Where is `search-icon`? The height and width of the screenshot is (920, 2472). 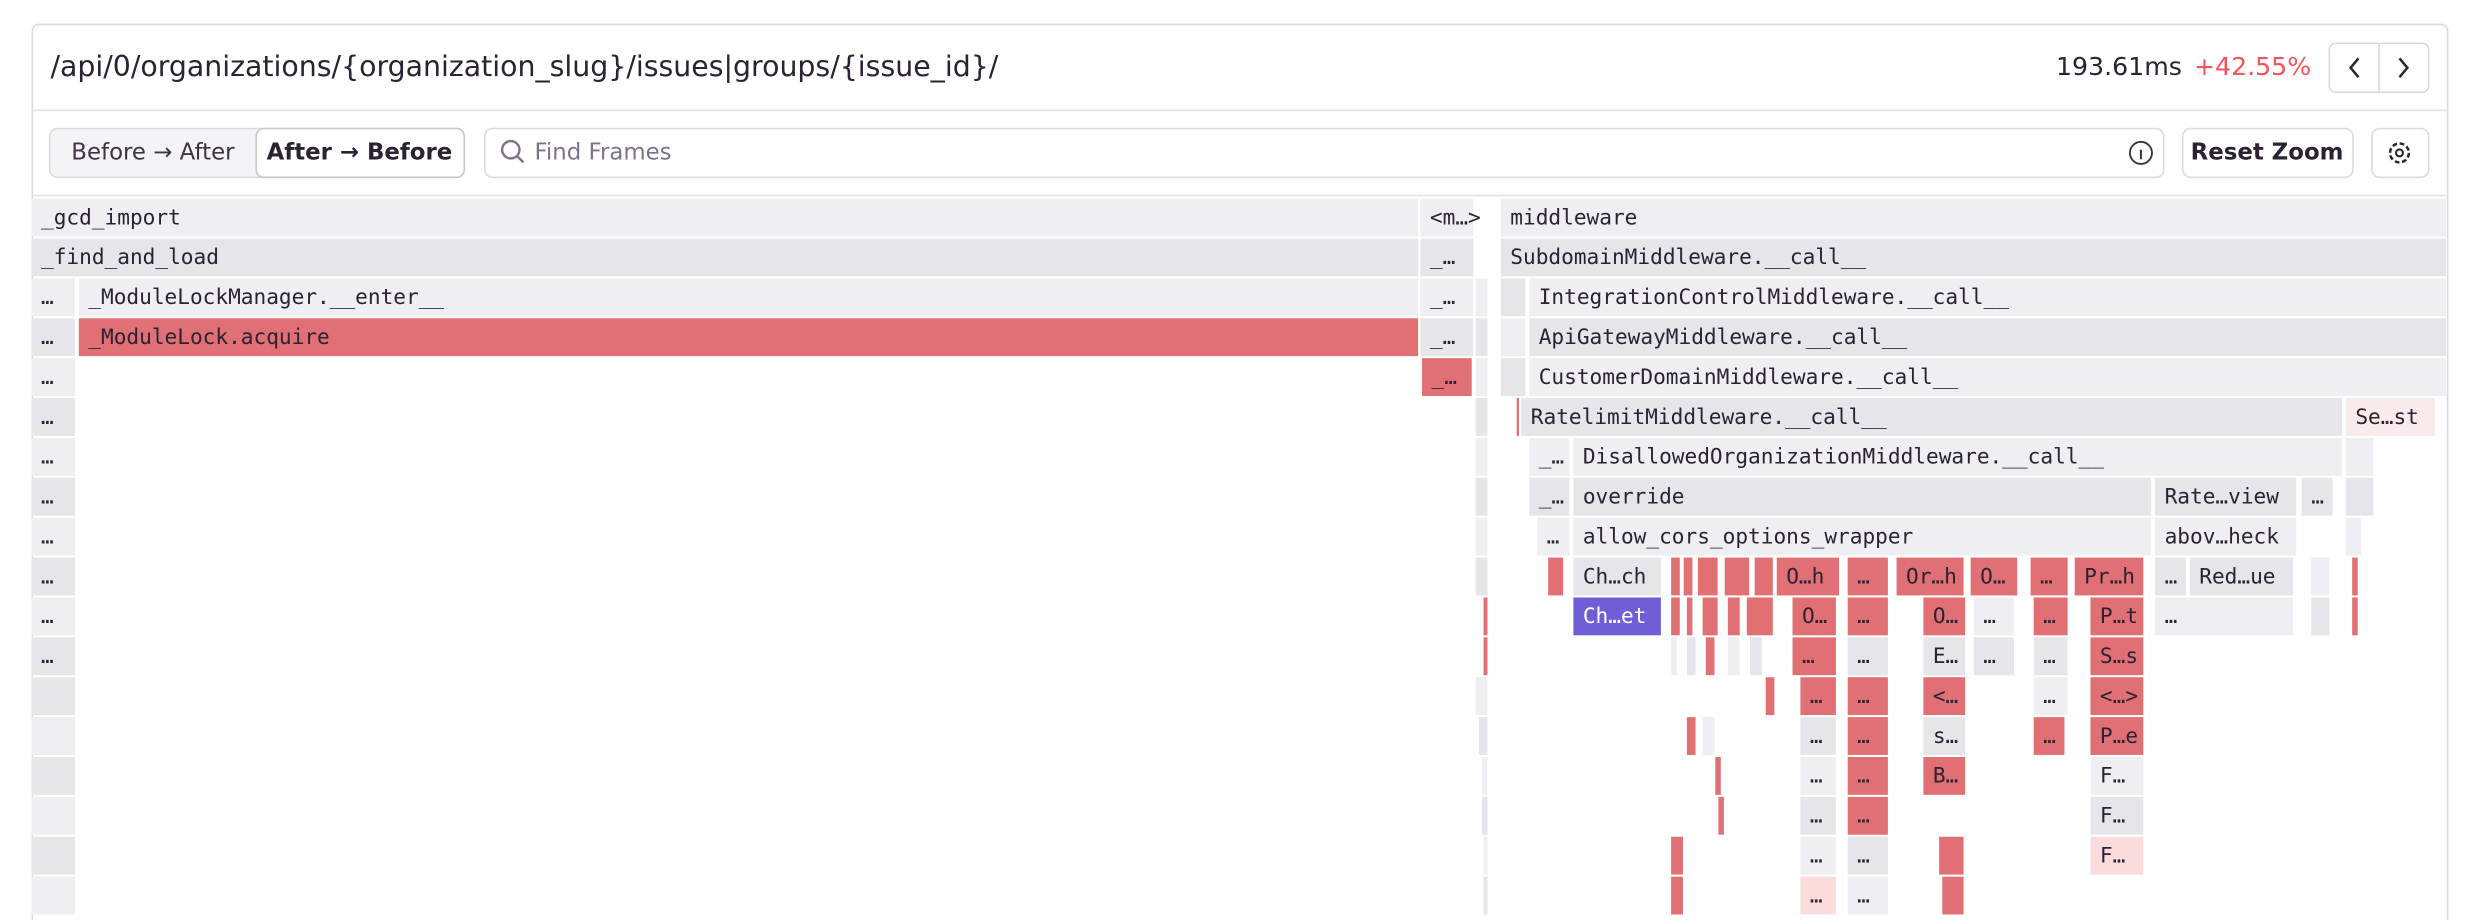 search-icon is located at coordinates (510, 149).